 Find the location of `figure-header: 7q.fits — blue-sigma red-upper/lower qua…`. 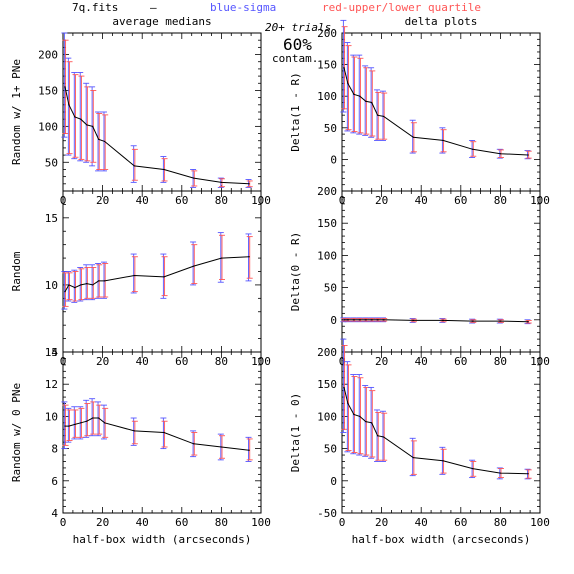

figure-header: 7q.fits — blue-sigma red-upper/lower qua… is located at coordinates (276, 33).